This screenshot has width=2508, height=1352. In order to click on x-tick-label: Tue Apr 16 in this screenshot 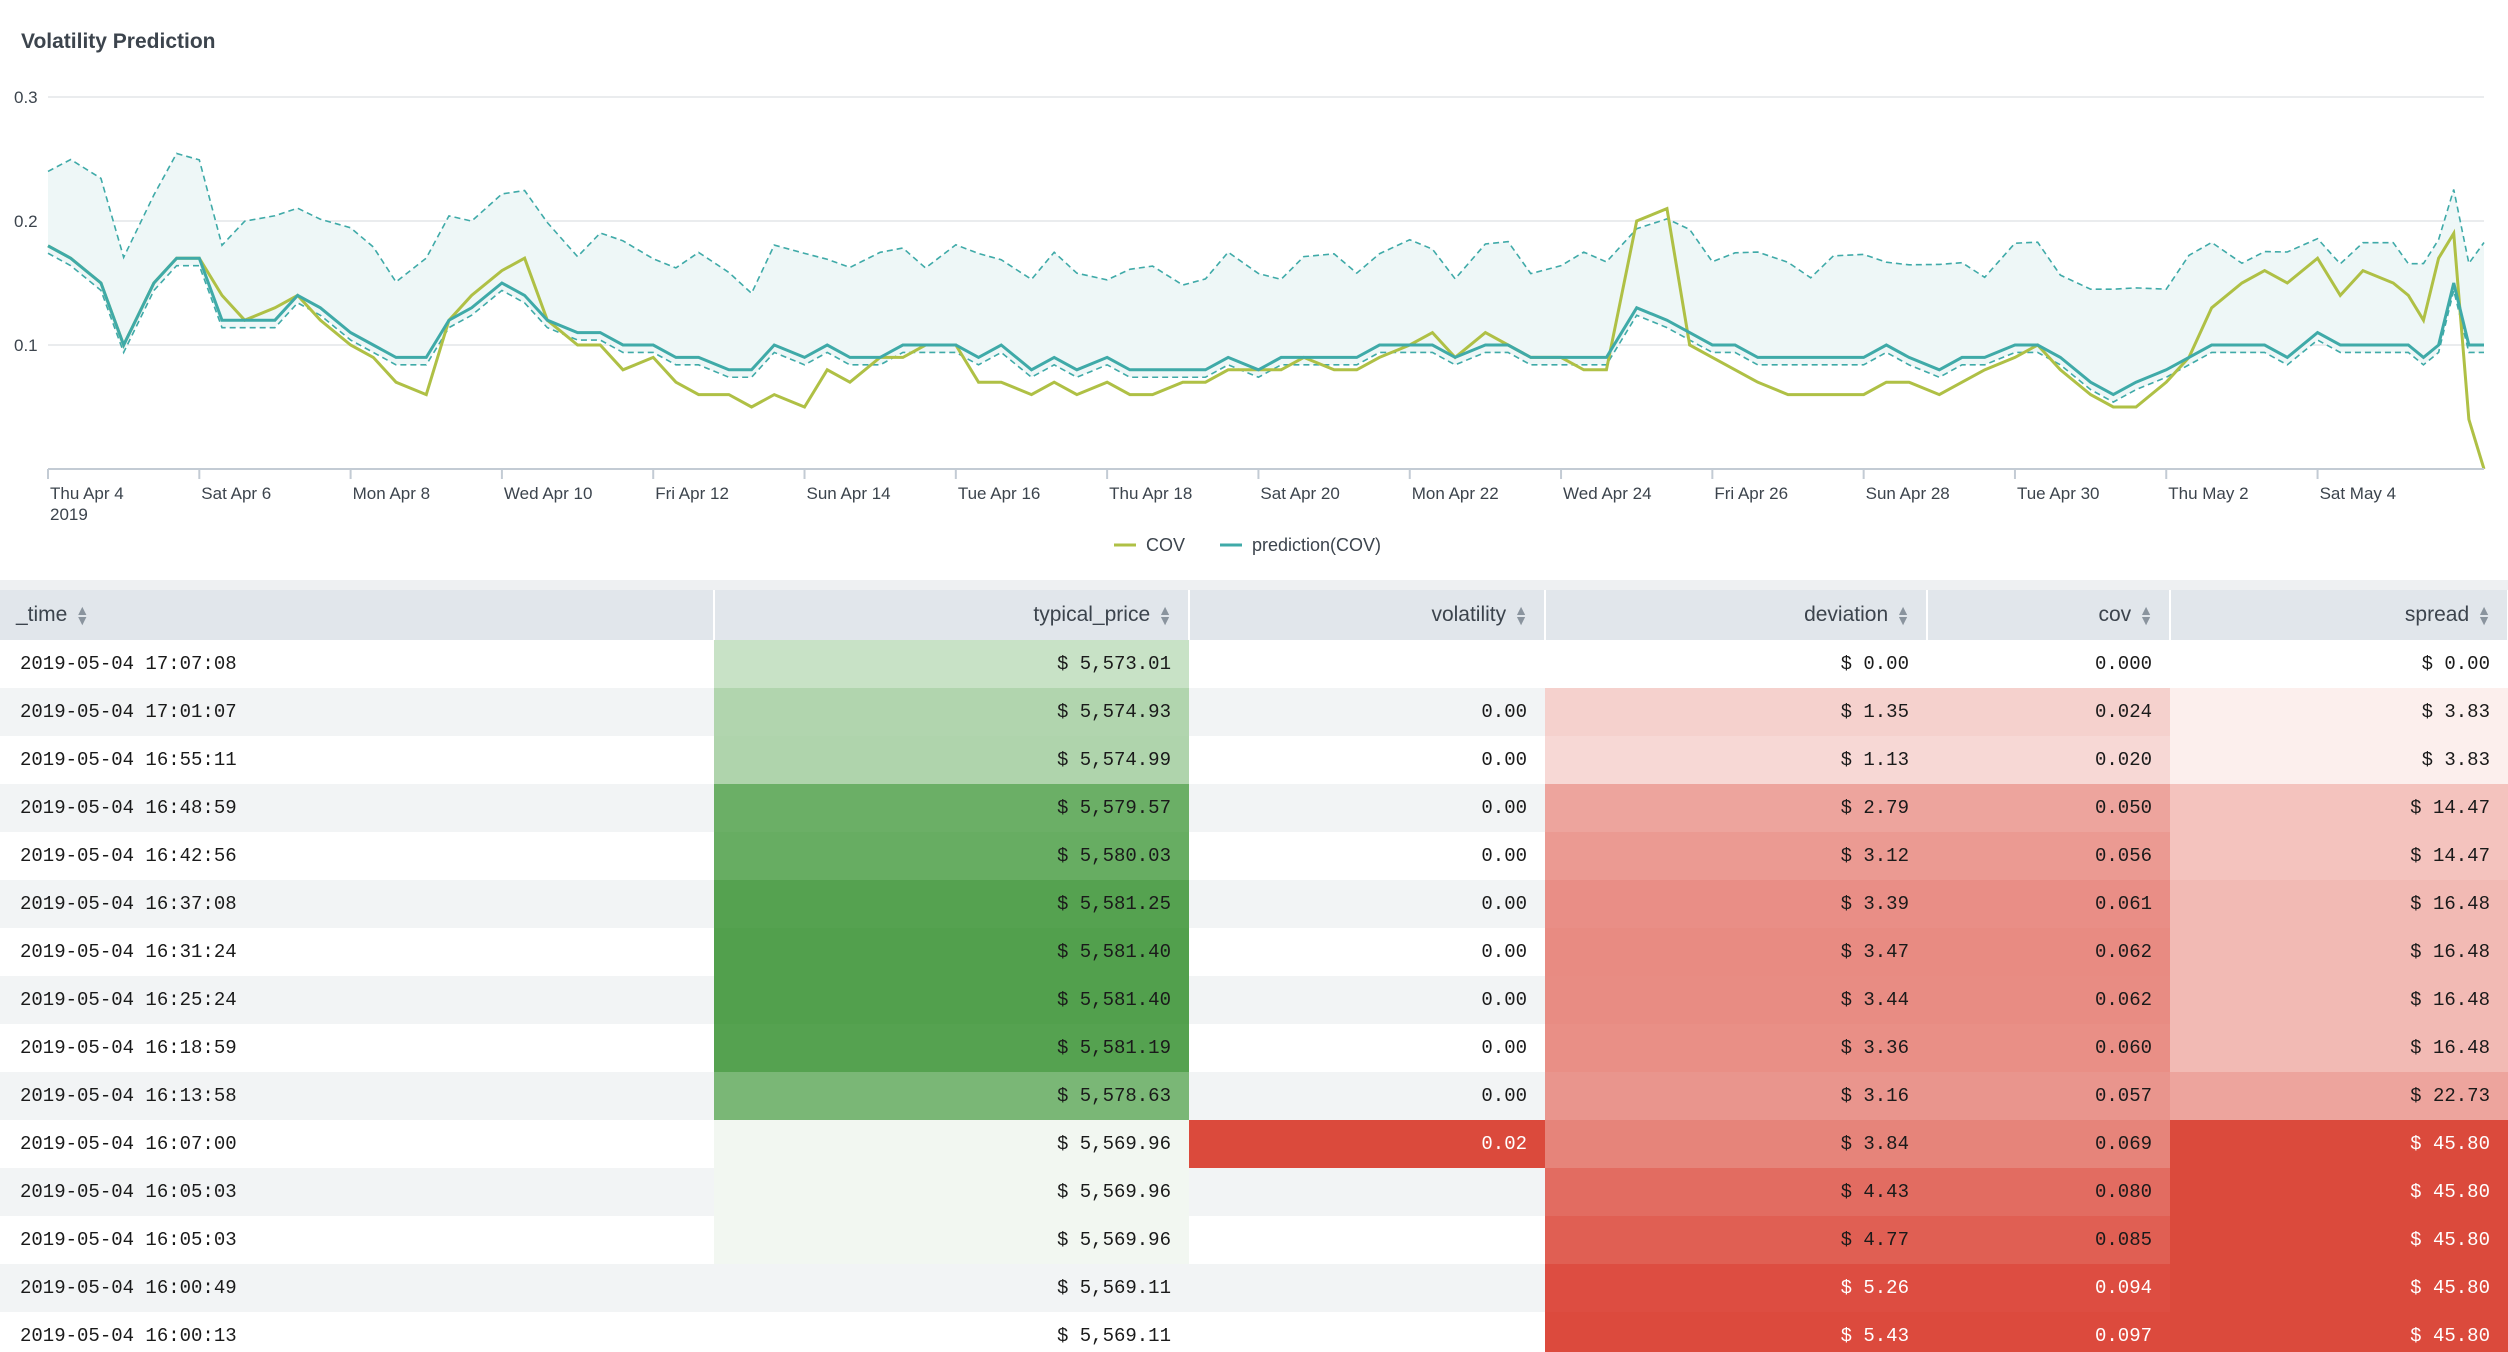, I will do `click(999, 493)`.